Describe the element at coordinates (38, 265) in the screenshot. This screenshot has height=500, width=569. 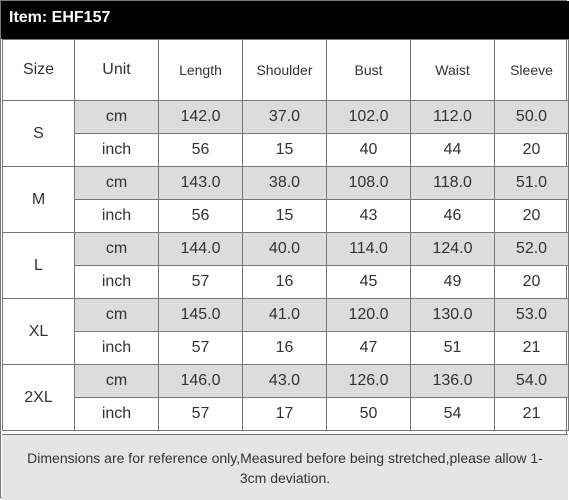
I see `size-label: L` at that location.